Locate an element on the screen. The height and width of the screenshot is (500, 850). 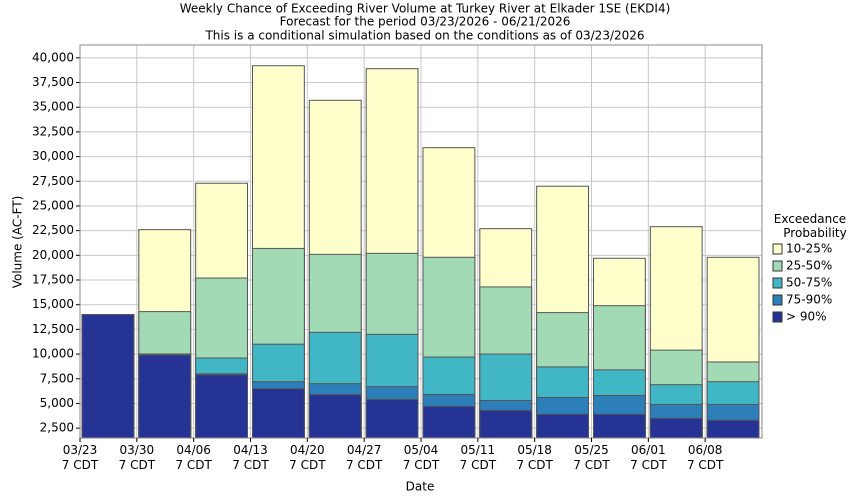
x-tick-label: 05/25 7 CDT is located at coordinates (591, 457).